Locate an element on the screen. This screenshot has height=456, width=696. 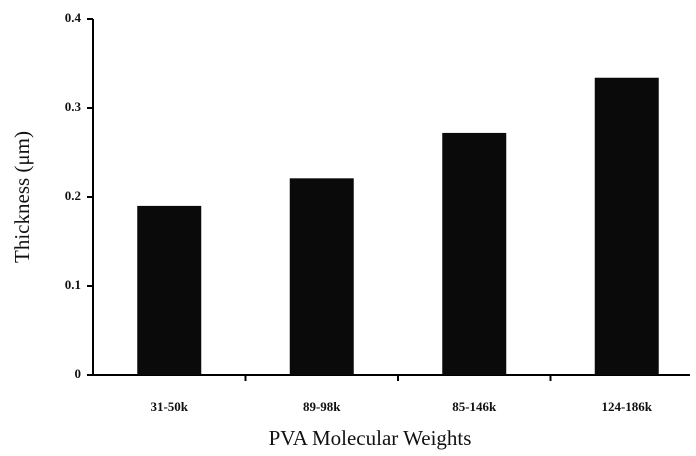
y-tick-label: 0.1 is located at coordinates (73, 284).